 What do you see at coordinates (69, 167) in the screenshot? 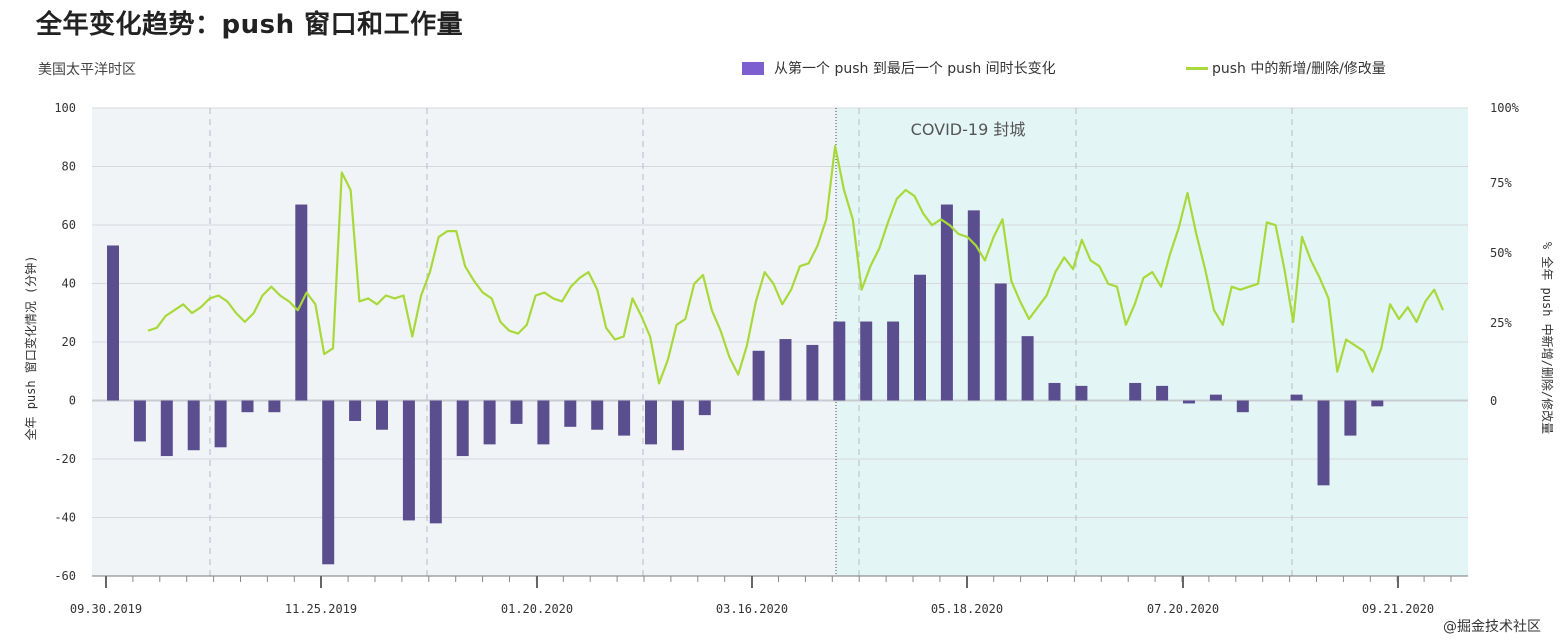
I see `left-tick-label: 80` at bounding box center [69, 167].